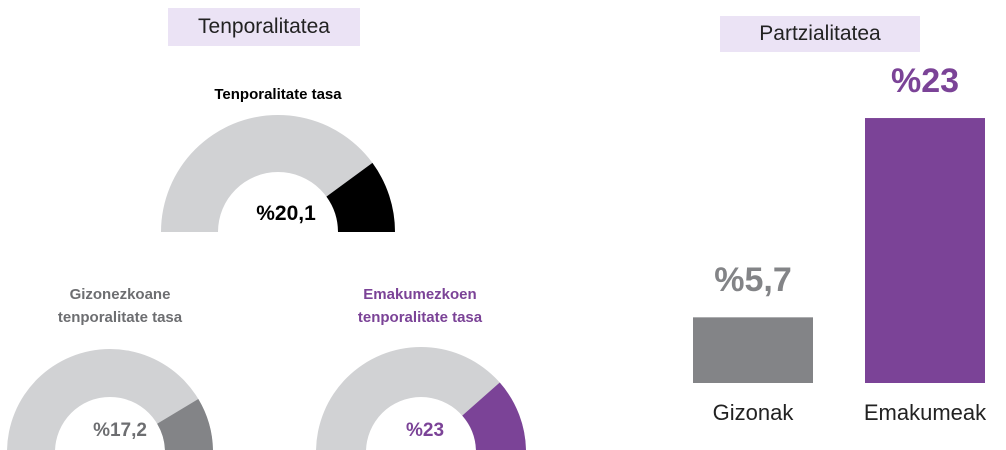  What do you see at coordinates (753, 280) in the screenshot?
I see `bar-value-label: %5,7` at bounding box center [753, 280].